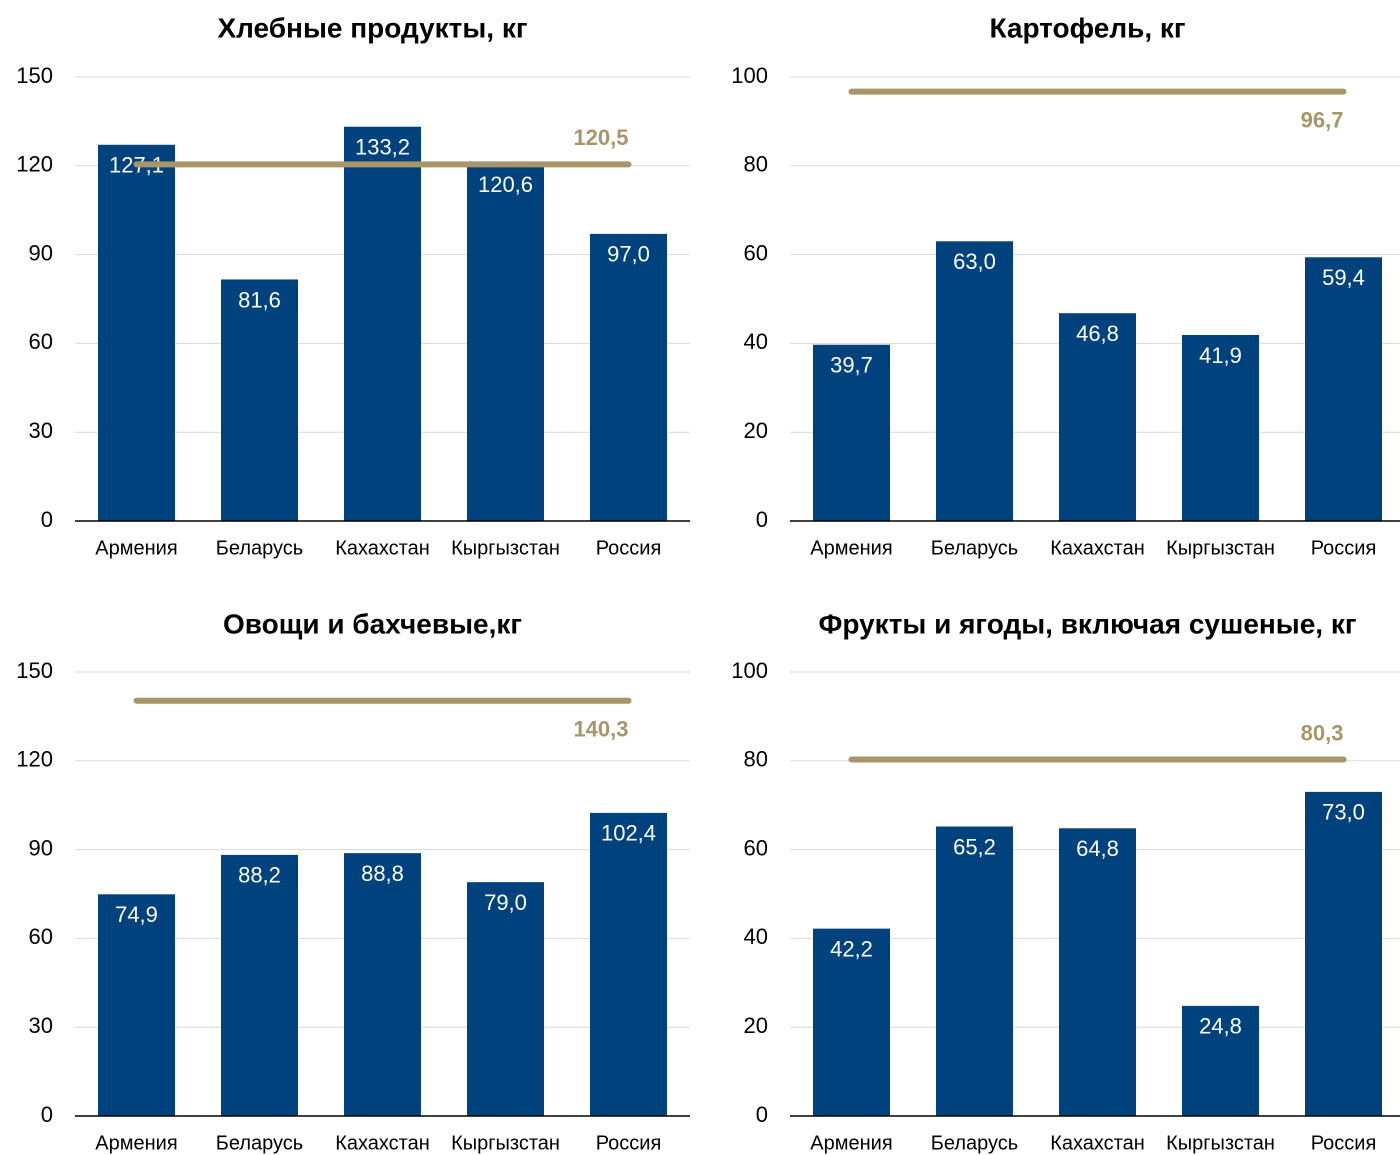 This screenshot has height=1155, width=1400. I want to click on chart-title: Картофель, кг, so click(1087, 27).